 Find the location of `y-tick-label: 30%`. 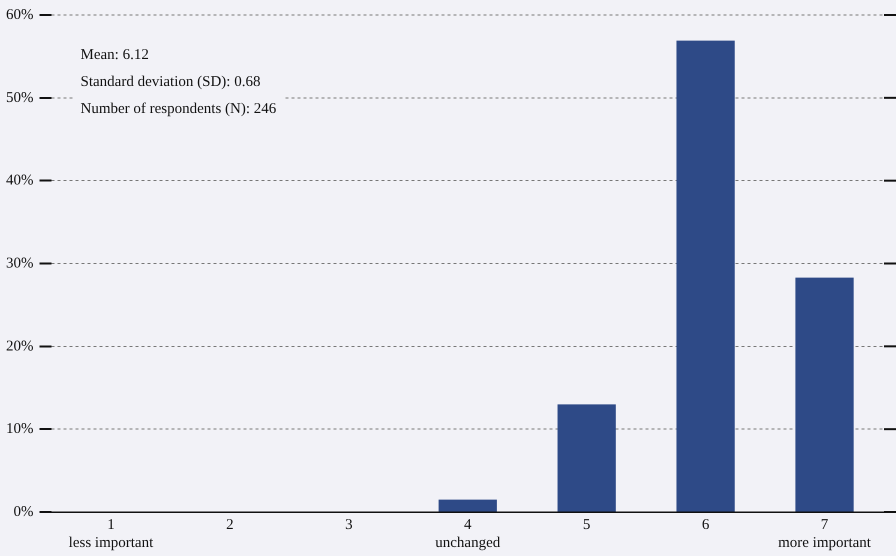

y-tick-label: 30% is located at coordinates (20, 263).